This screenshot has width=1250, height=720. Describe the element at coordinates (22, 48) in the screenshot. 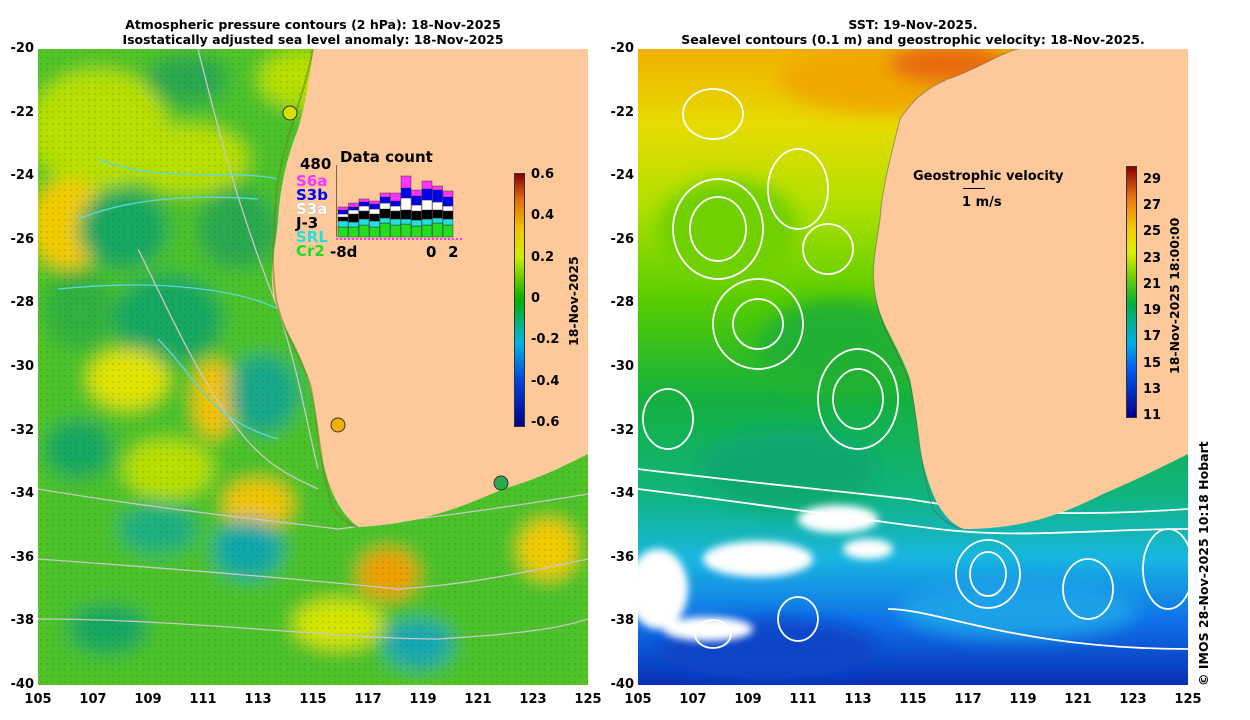

I see `latitude-tick-label: -20` at that location.